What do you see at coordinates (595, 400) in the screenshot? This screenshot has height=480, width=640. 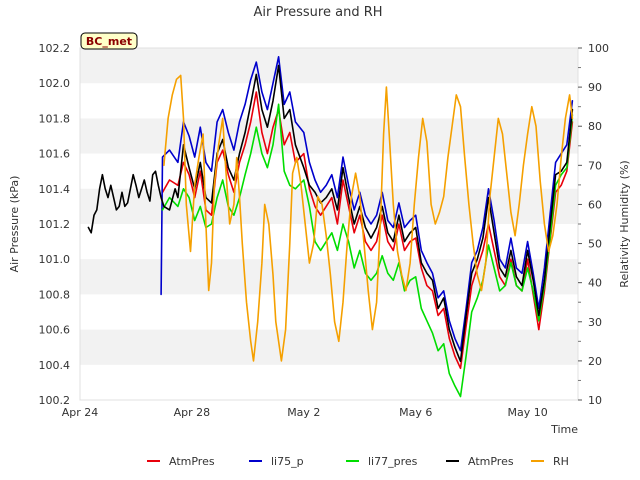 I see `y2-tick-label: 10` at bounding box center [595, 400].